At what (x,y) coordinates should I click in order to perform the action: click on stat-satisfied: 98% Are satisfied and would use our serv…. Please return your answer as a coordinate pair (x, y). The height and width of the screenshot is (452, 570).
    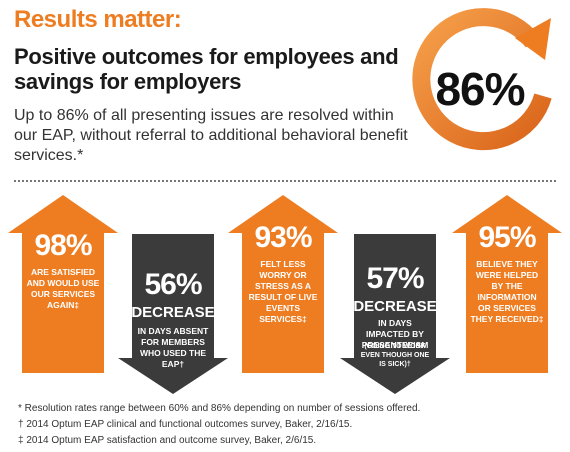
    Looking at the image, I should click on (63, 284).